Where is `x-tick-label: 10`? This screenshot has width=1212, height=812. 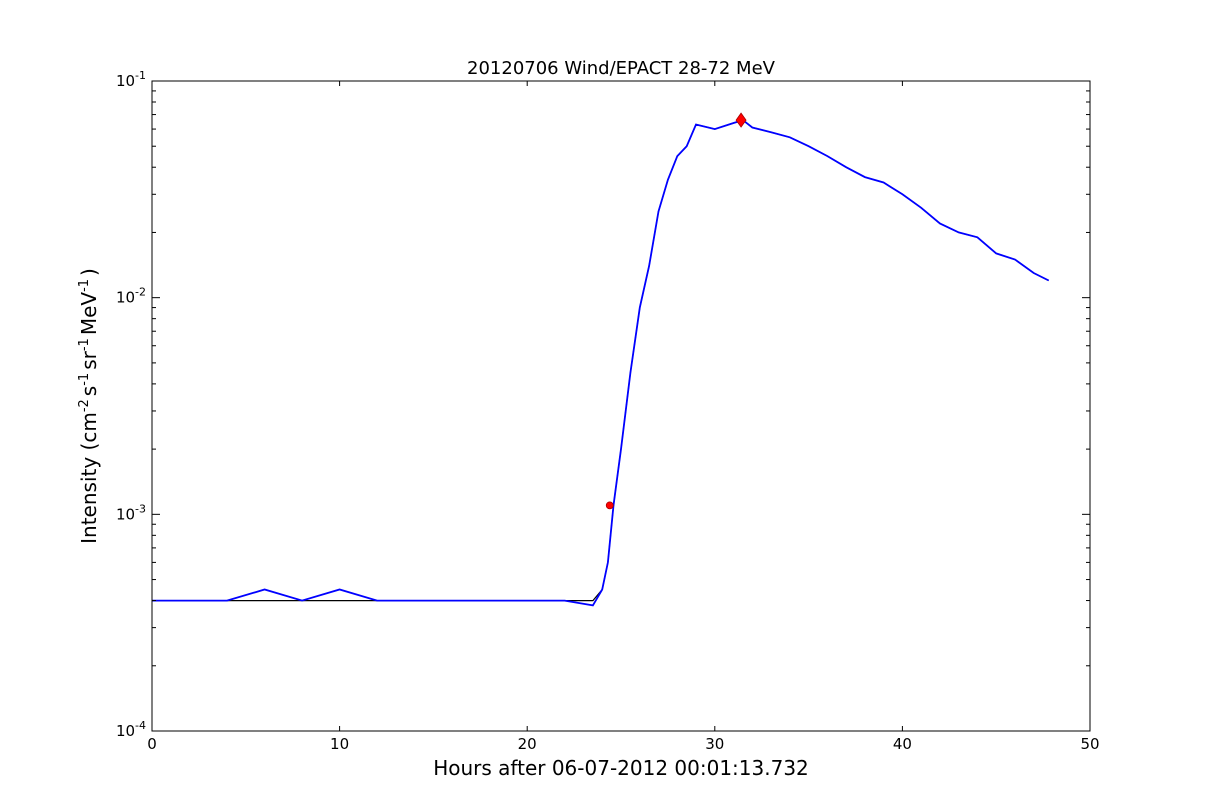
x-tick-label: 10 is located at coordinates (339, 744).